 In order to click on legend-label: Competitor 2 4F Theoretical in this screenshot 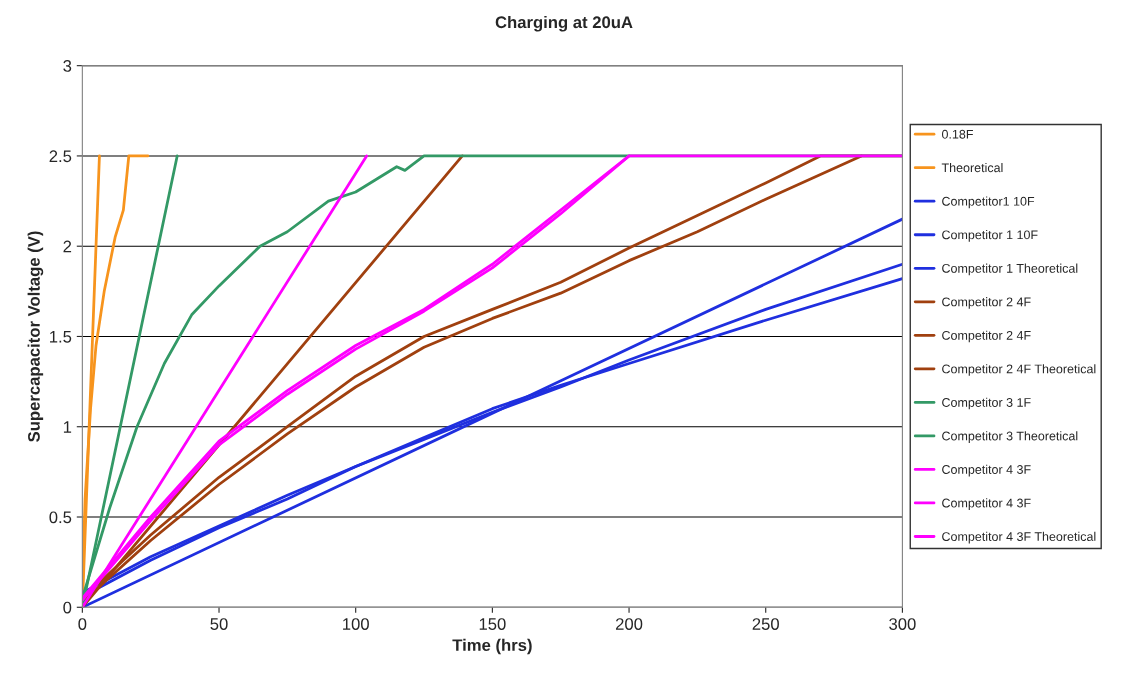, I will do `click(1019, 370)`.